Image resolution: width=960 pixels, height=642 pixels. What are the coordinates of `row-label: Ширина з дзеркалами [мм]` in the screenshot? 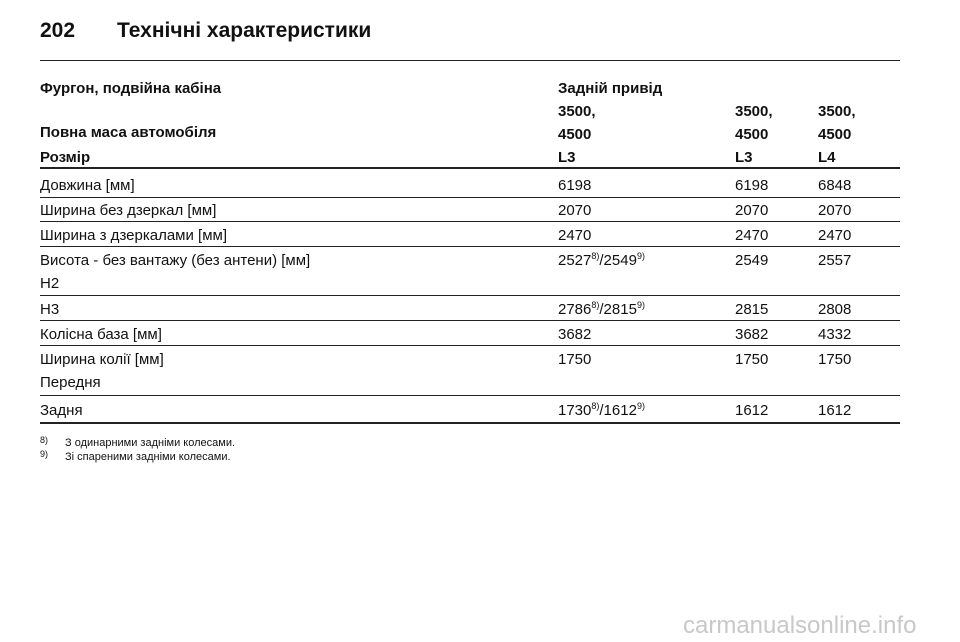 It's located at (133, 235).